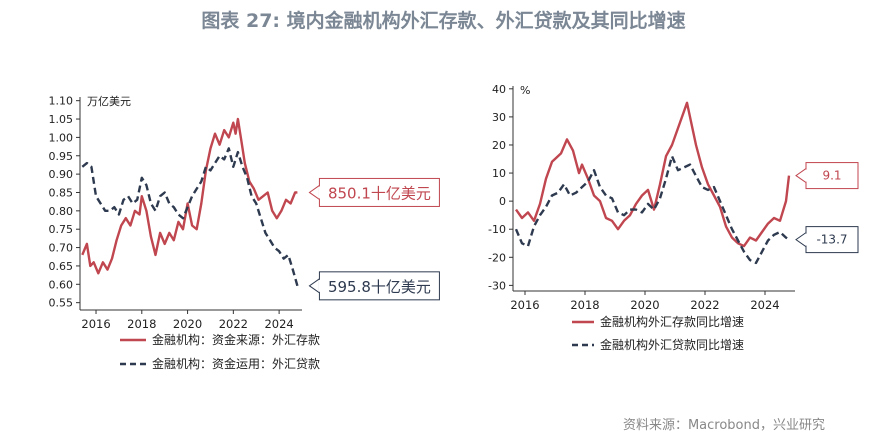  What do you see at coordinates (61, 211) in the screenshot?
I see `left-y-tick-label: 0.80` at bounding box center [61, 211].